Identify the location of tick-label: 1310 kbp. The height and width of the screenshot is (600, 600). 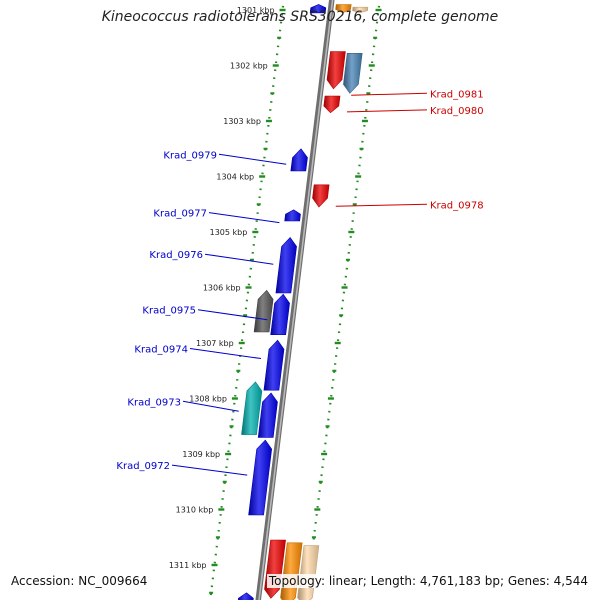
(195, 510).